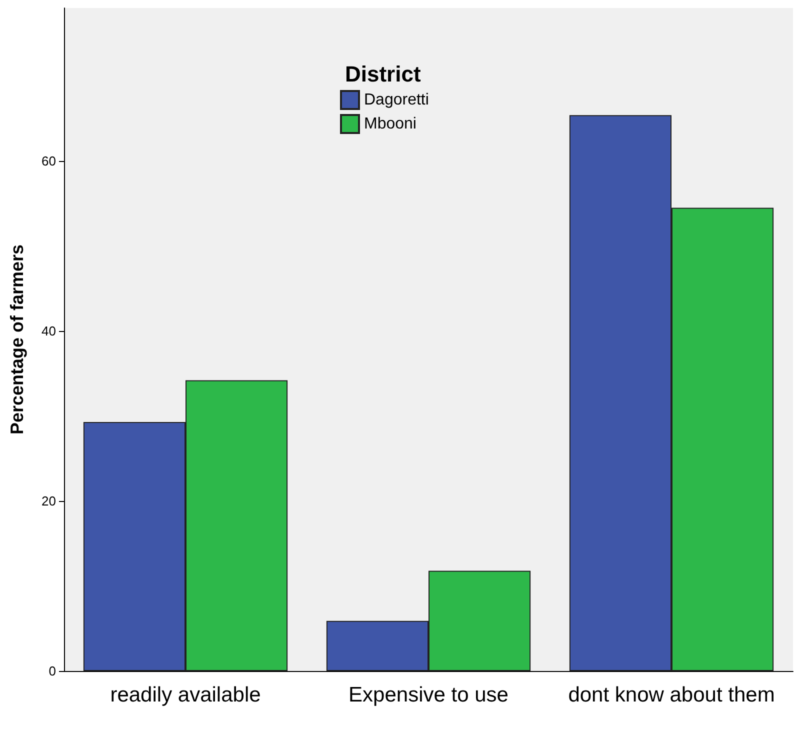 This screenshot has height=756, width=795. Describe the element at coordinates (396, 100) in the screenshot. I see `legend-label: Dagoretti` at that location.